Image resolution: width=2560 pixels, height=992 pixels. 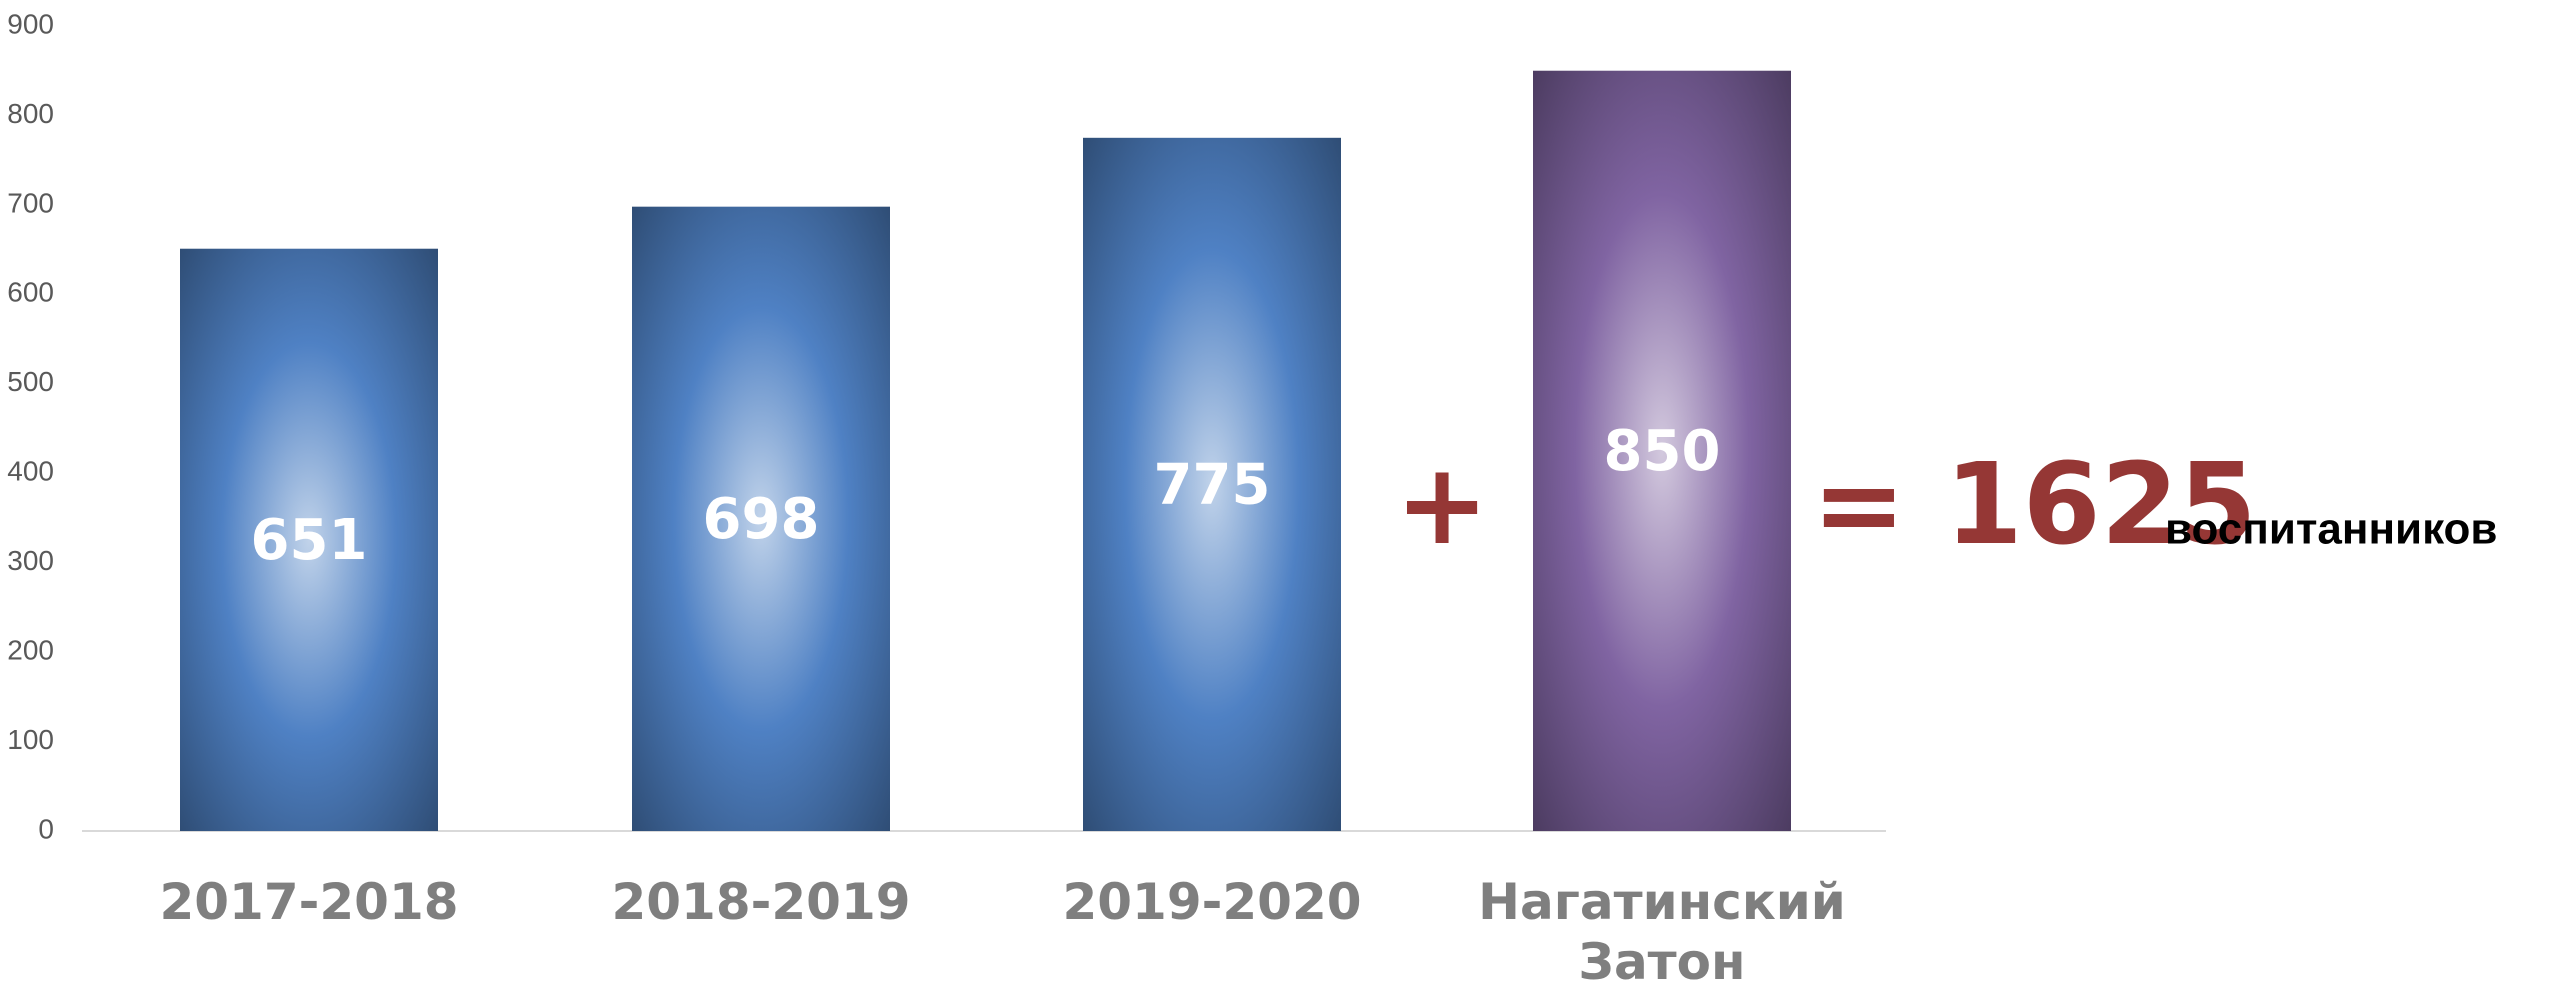 I want to click on y-tick-label: 100, so click(x=30, y=739).